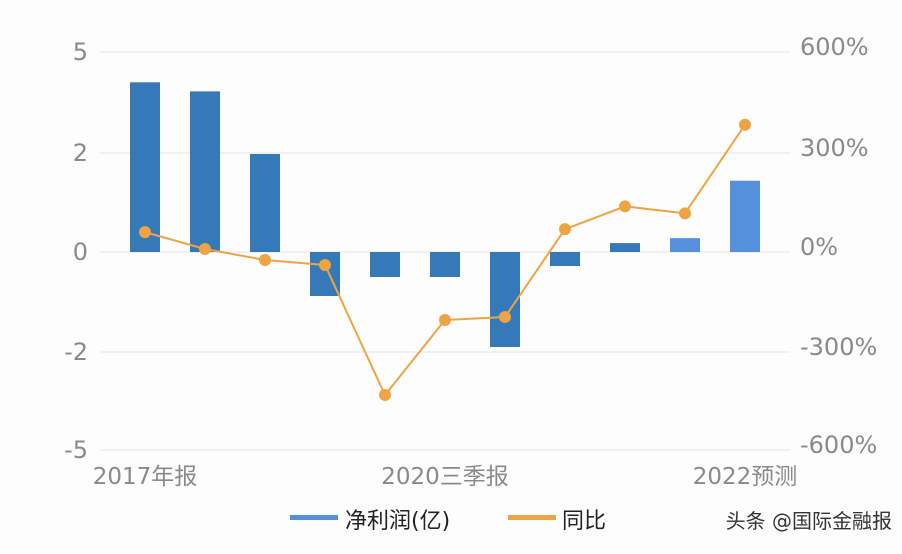 The width and height of the screenshot is (902, 554). What do you see at coordinates (745, 477) in the screenshot?
I see `x-tick-label: 2022预测` at bounding box center [745, 477].